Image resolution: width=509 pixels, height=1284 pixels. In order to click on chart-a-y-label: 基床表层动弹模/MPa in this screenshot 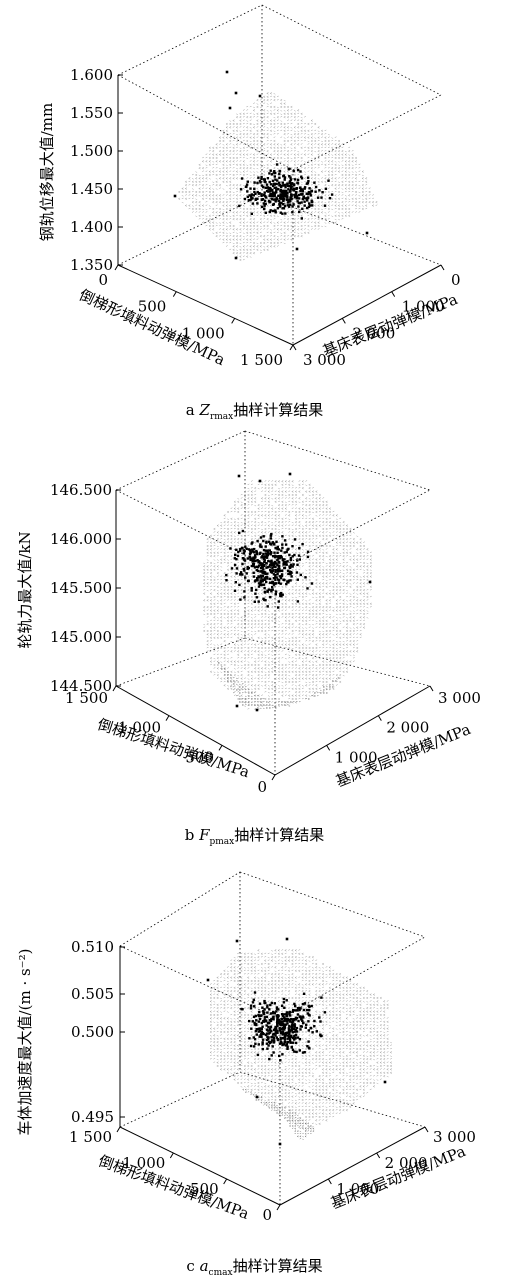, I will do `click(390, 325)`.